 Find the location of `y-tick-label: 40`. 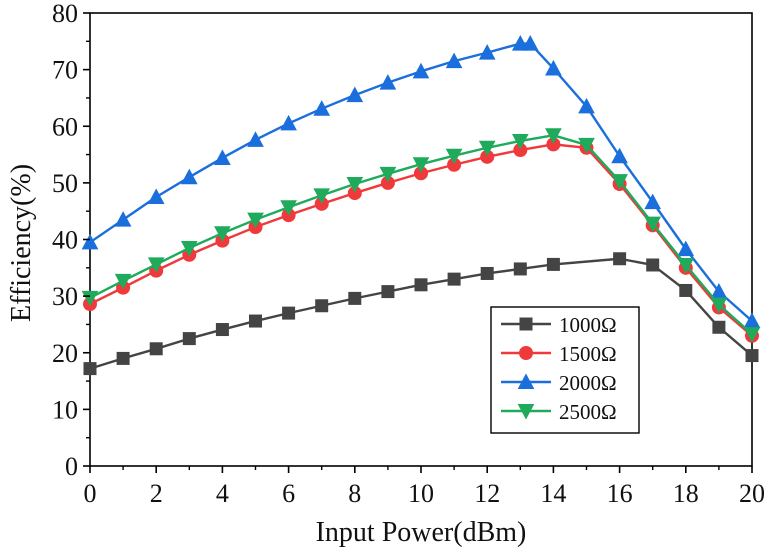

y-tick-label: 40 is located at coordinates (65, 240).